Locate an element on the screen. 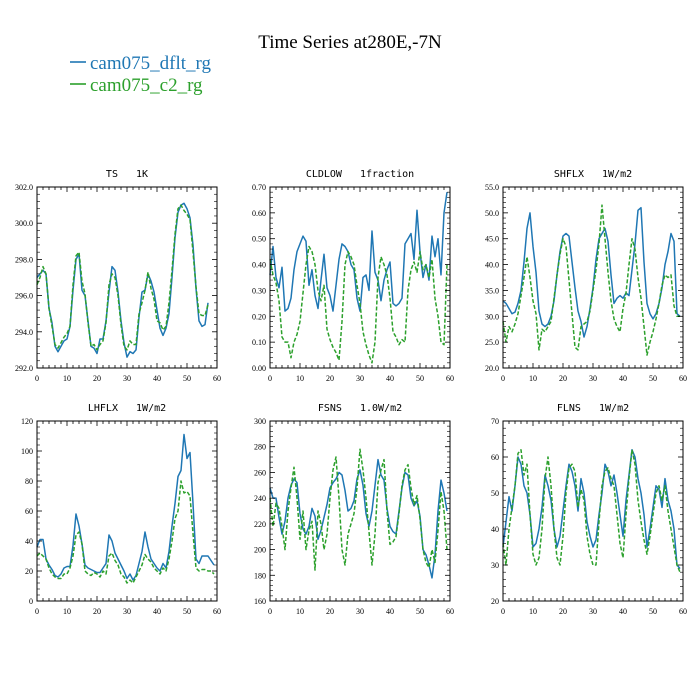  y-tick-label-lhflx: 20 is located at coordinates (29, 571).